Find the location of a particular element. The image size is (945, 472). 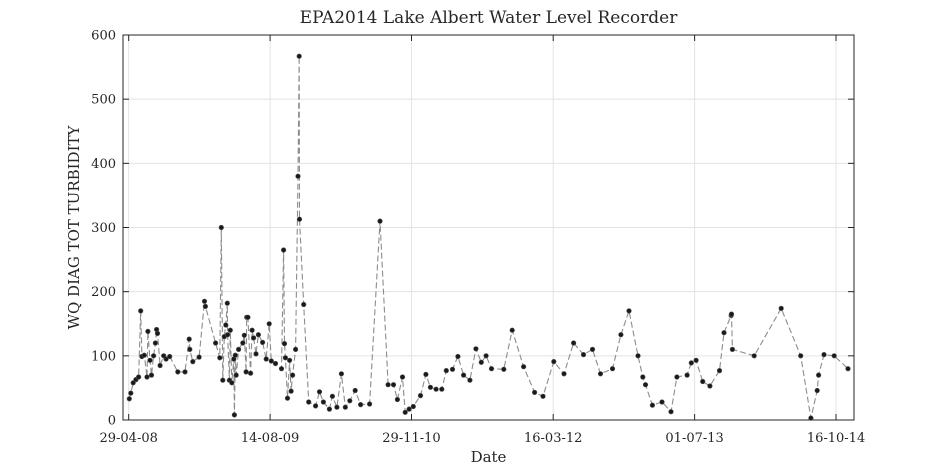

chart-title: EPA2014 Lake Albert Water Level Recorder is located at coordinates (489, 18).